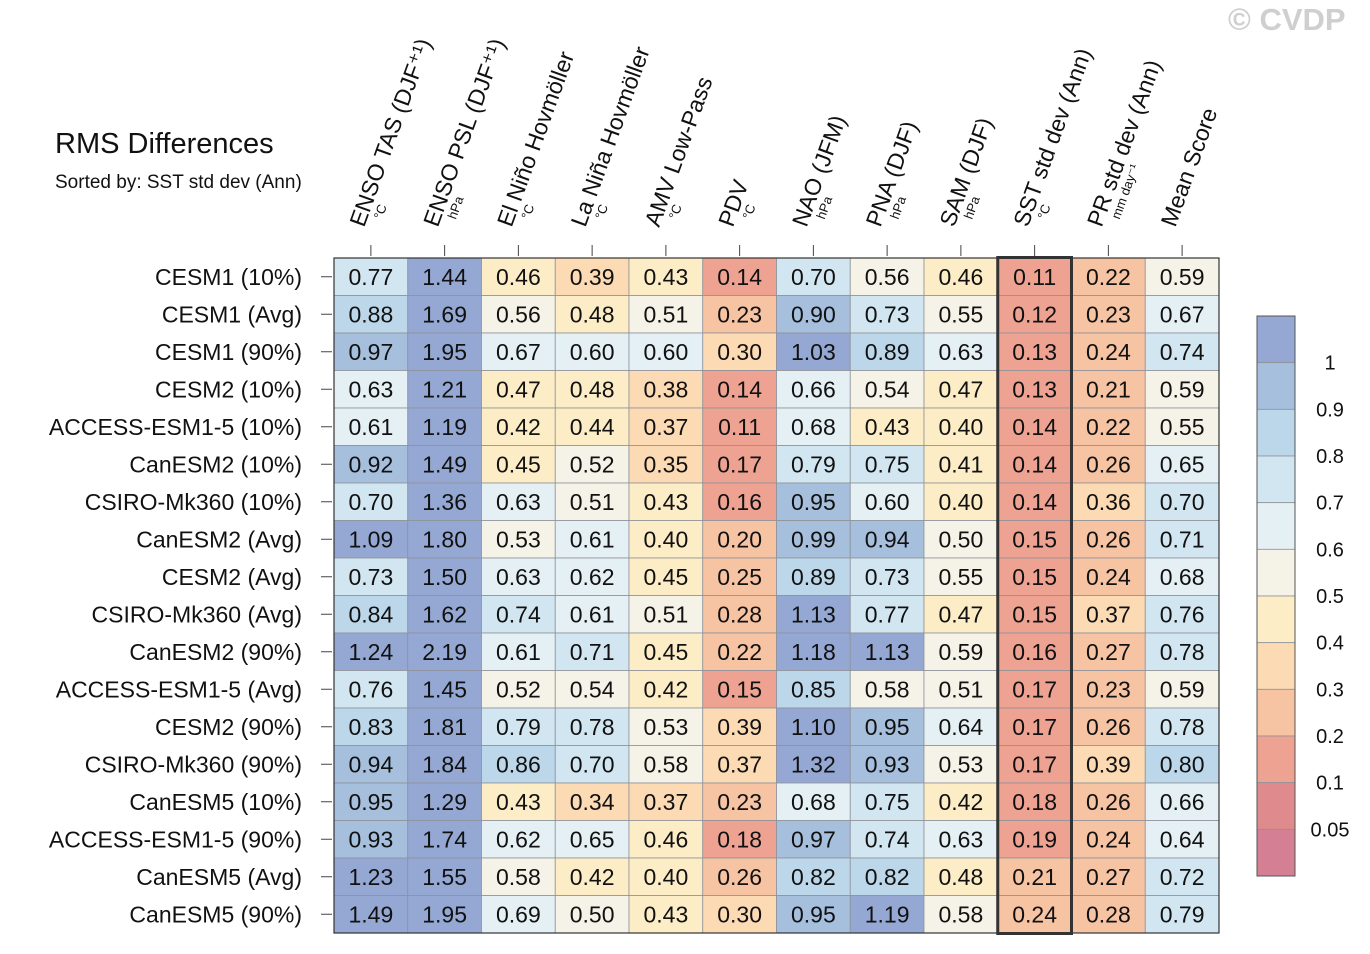 The image size is (1370, 954). I want to click on cell-value-label: 0.46, so click(665, 839).